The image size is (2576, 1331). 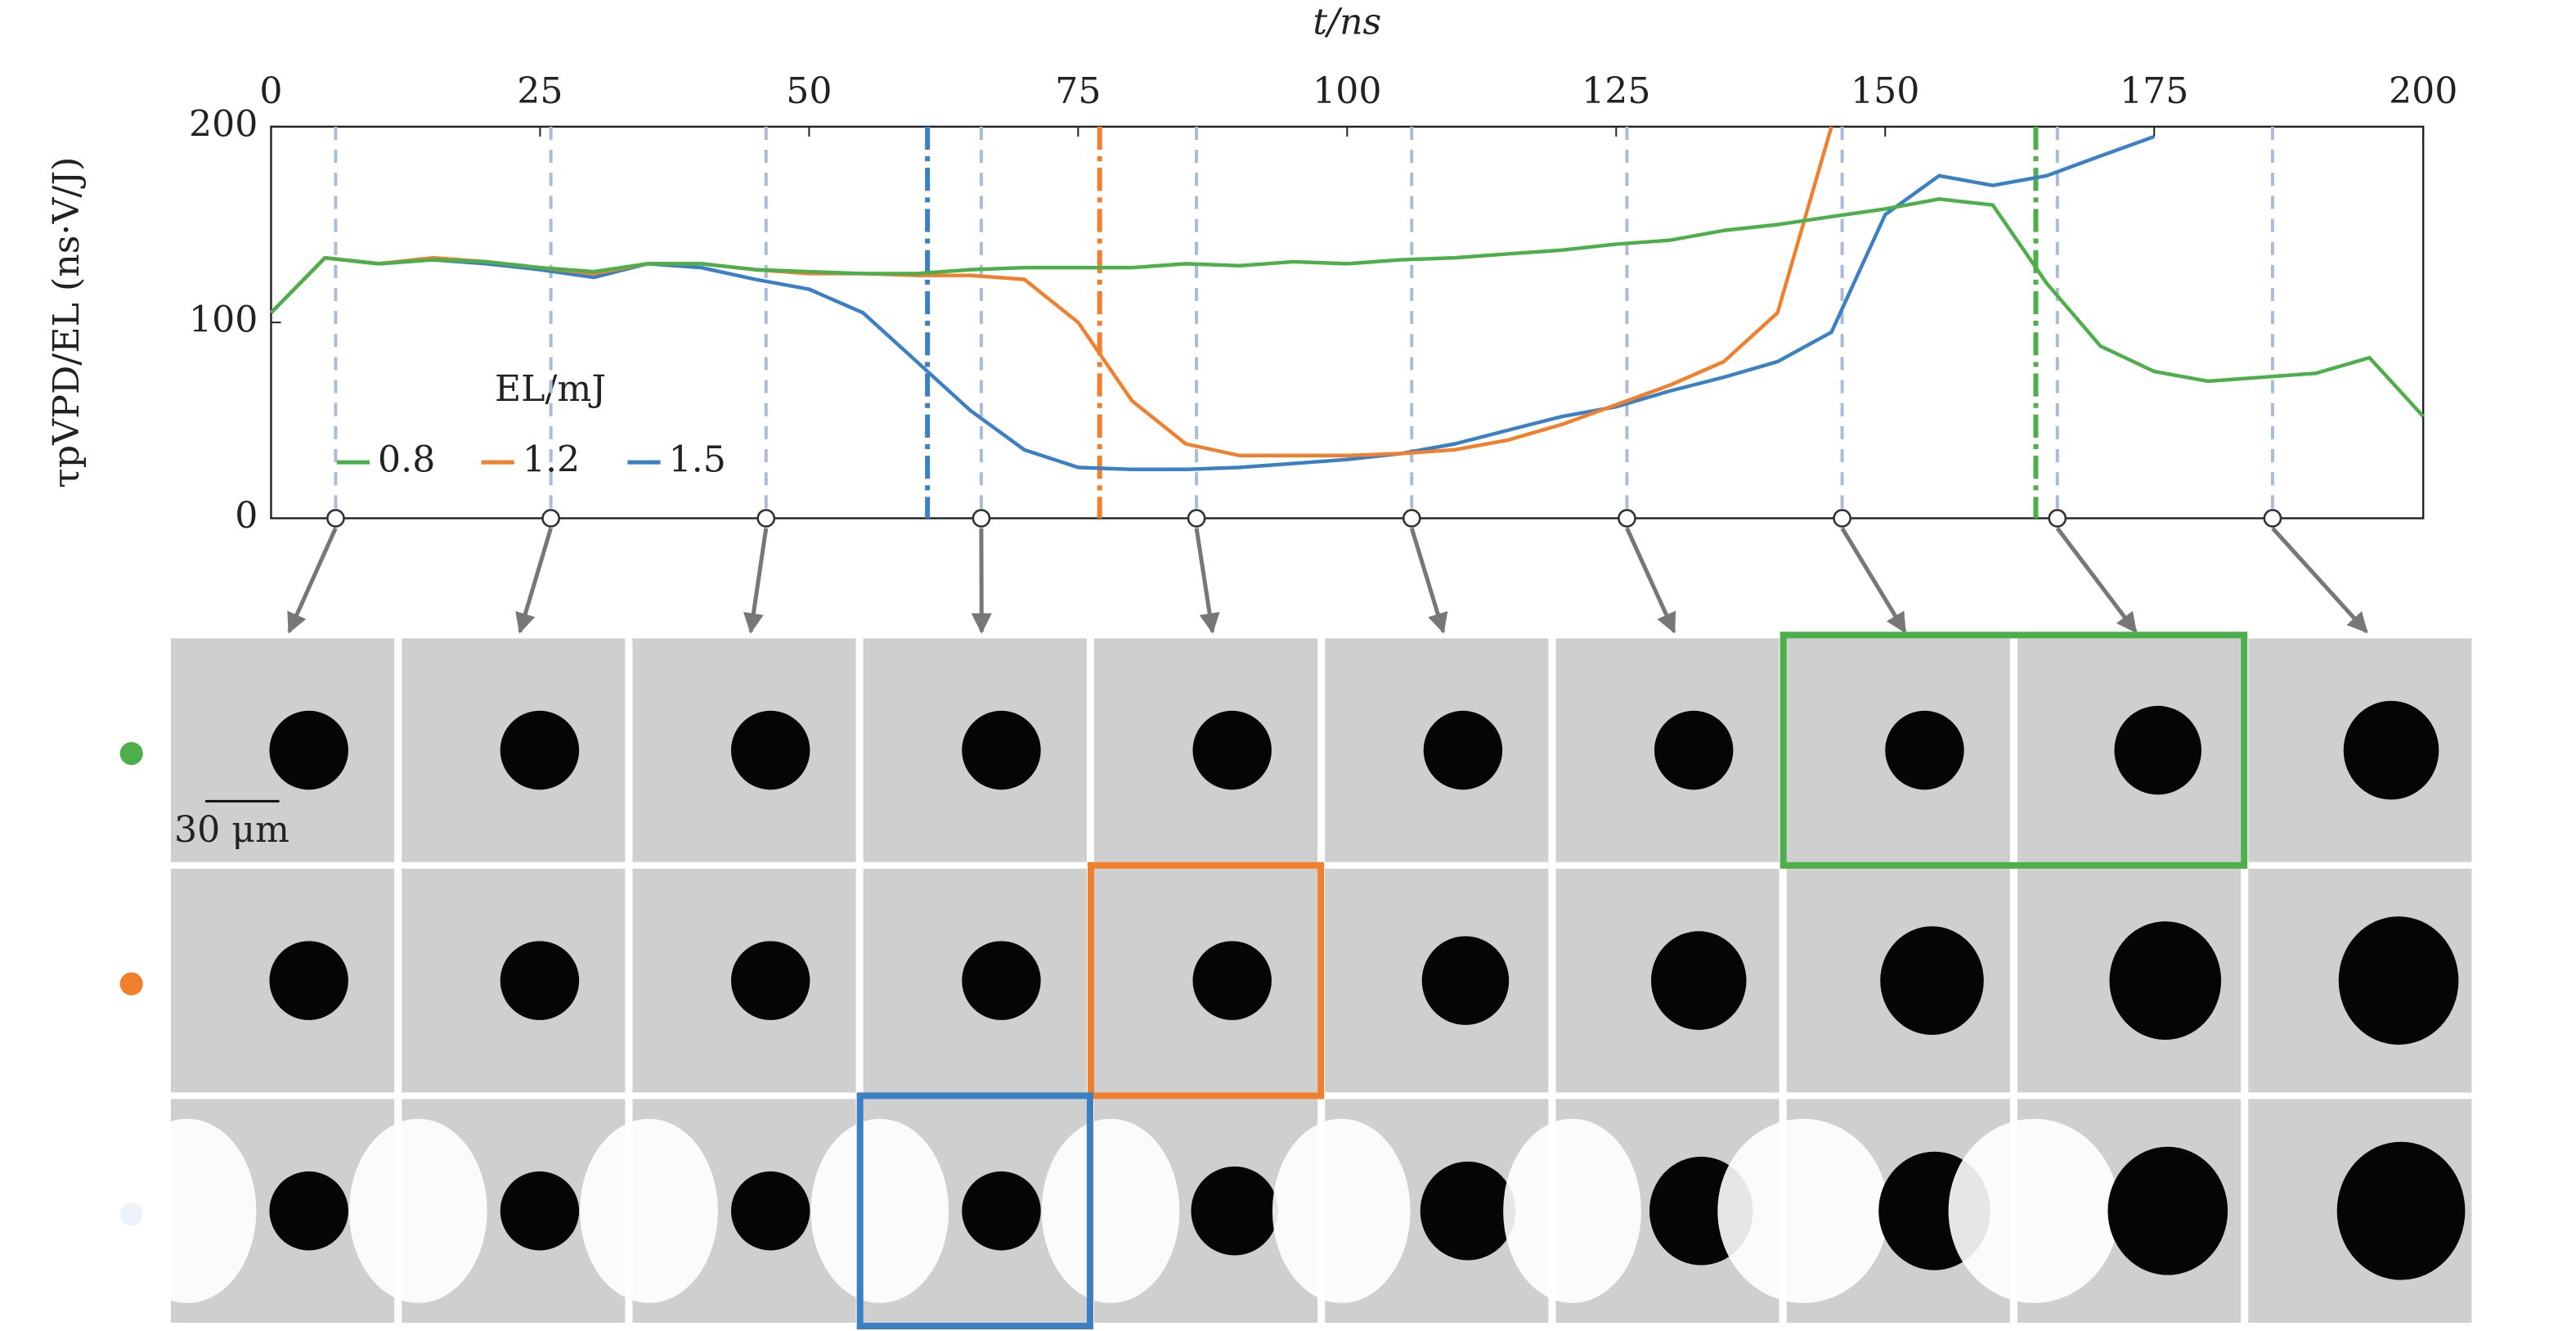 What do you see at coordinates (1078, 91) in the screenshot?
I see `x-tick-label: 75` at bounding box center [1078, 91].